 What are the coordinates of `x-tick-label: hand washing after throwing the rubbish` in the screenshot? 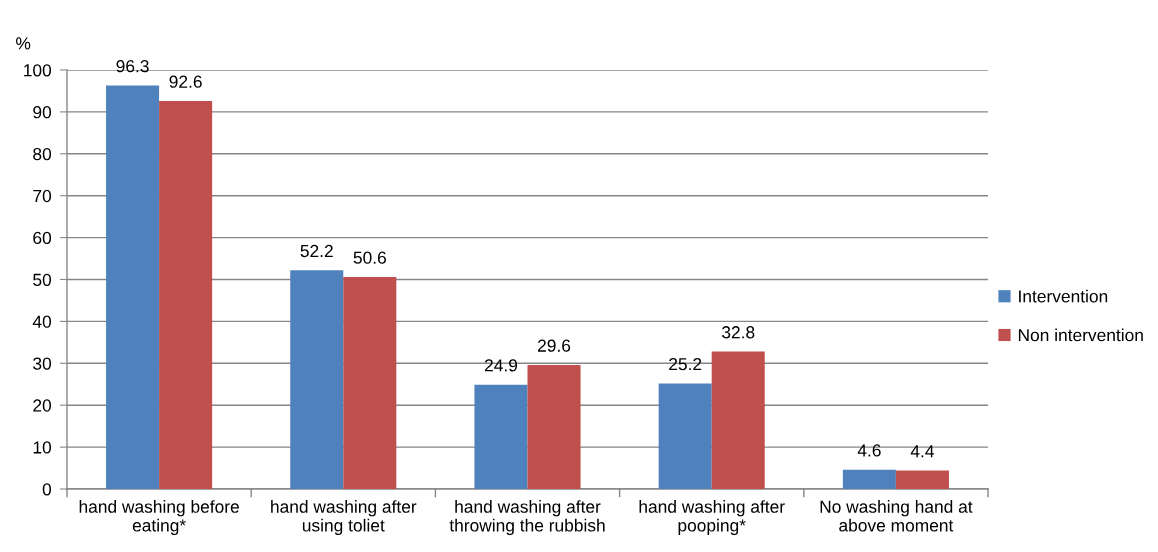 It's located at (527, 517).